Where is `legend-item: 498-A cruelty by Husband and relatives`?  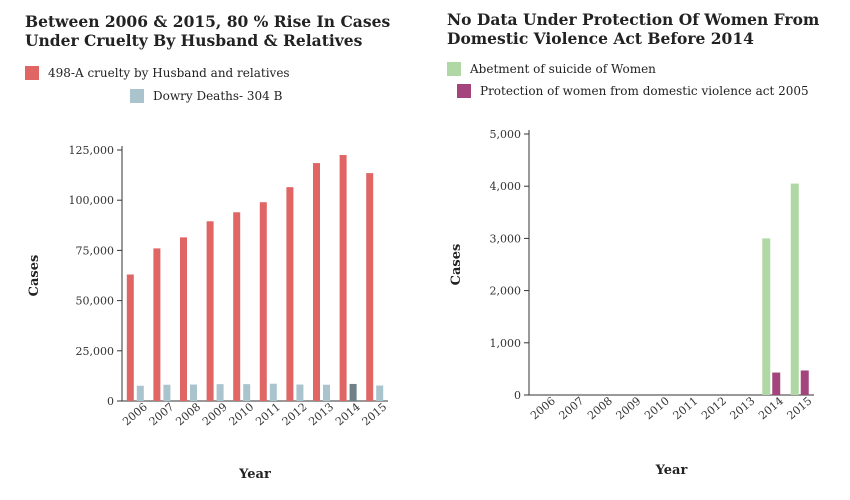 legend-item: 498-A cruelty by Husband and relatives is located at coordinates (157, 73).